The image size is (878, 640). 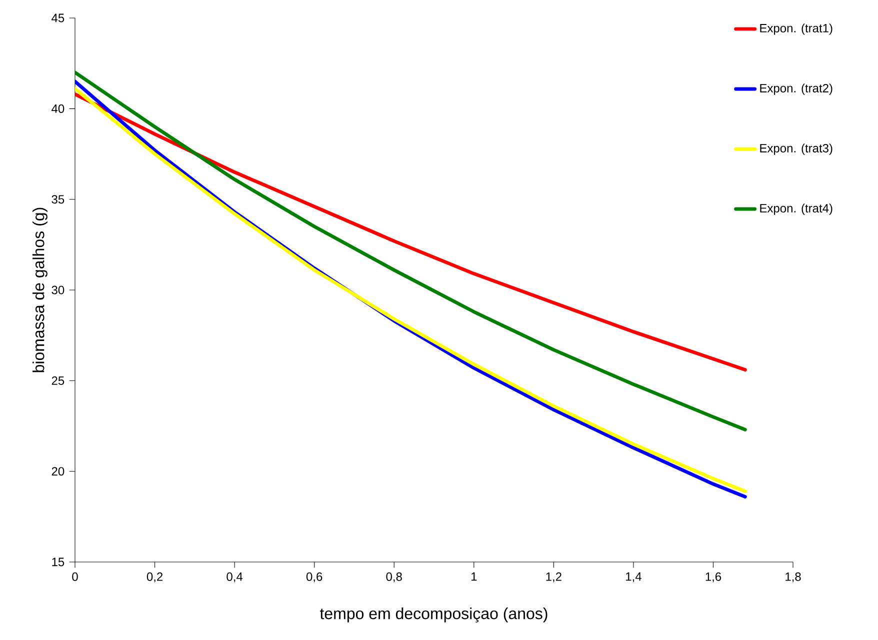 What do you see at coordinates (474, 576) in the screenshot?
I see `x-tick-label: 1` at bounding box center [474, 576].